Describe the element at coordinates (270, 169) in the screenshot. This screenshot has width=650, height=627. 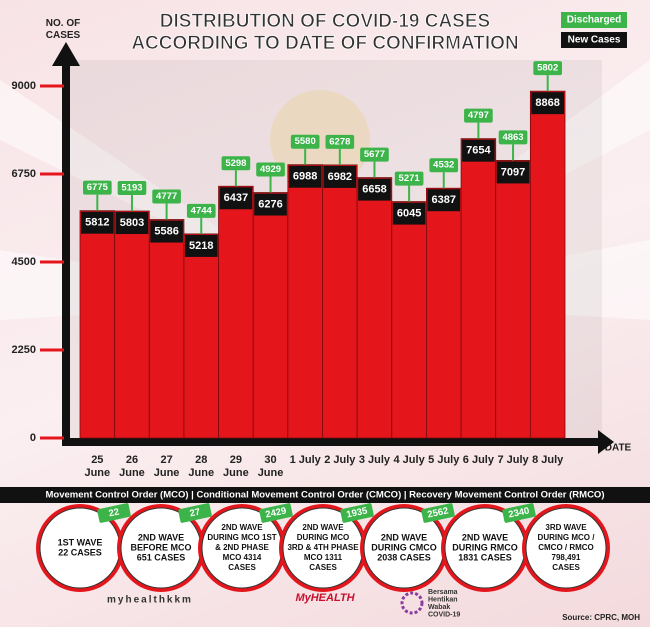
I see `discharged-label: 4929` at that location.